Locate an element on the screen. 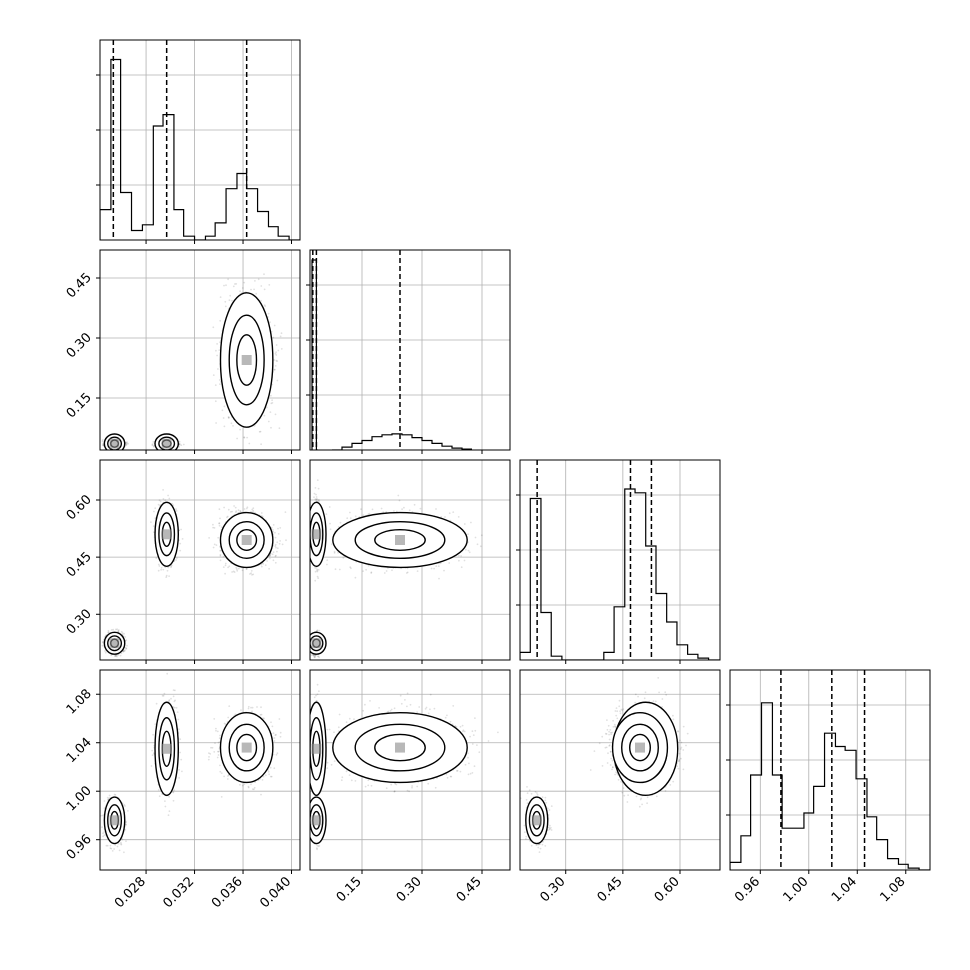 The image size is (970, 970). panel-1-0: 0.15 0.30 0.45 is located at coordinates (182, 357).